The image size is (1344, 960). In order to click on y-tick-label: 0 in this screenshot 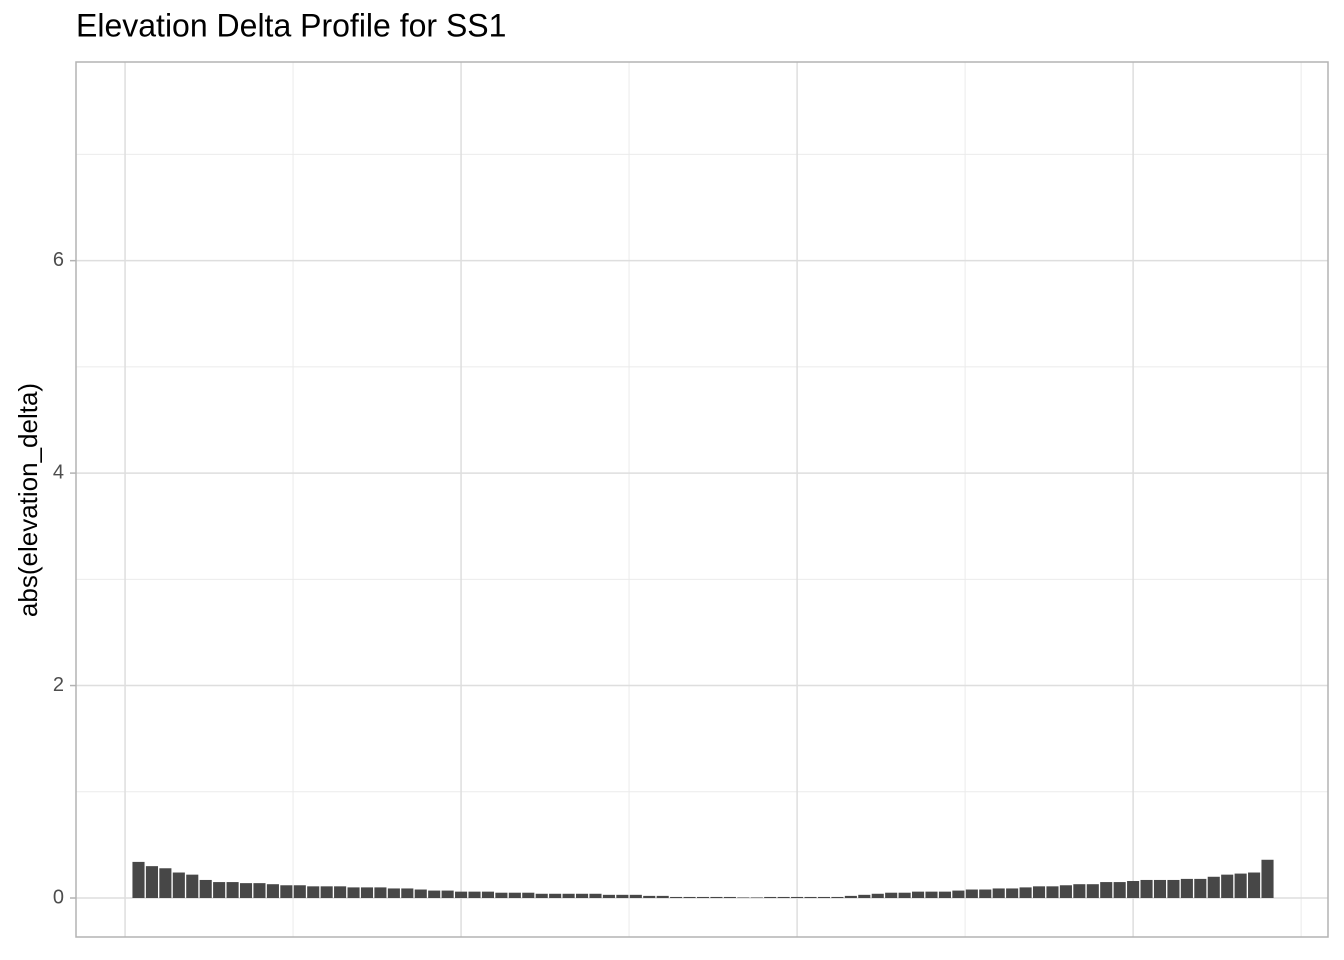, I will do `click(58, 897)`.